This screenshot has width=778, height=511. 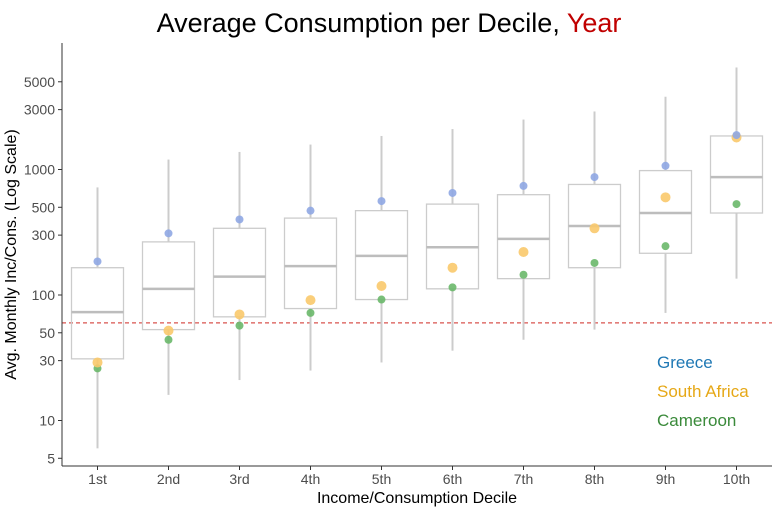 I want to click on y-tick-label: 50, so click(x=47, y=333).